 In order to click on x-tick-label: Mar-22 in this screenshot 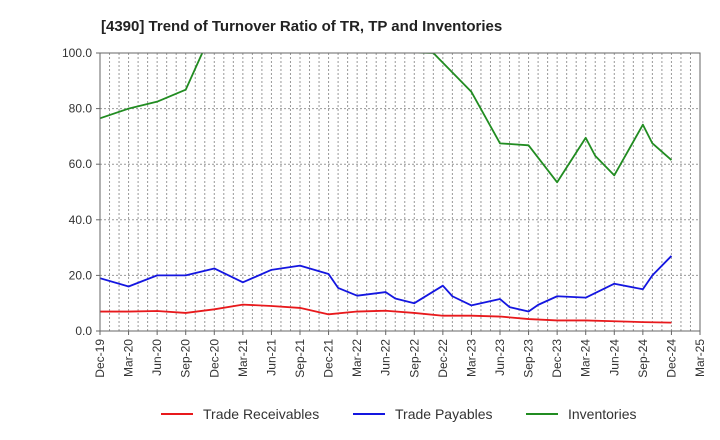, I will do `click(357, 358)`.